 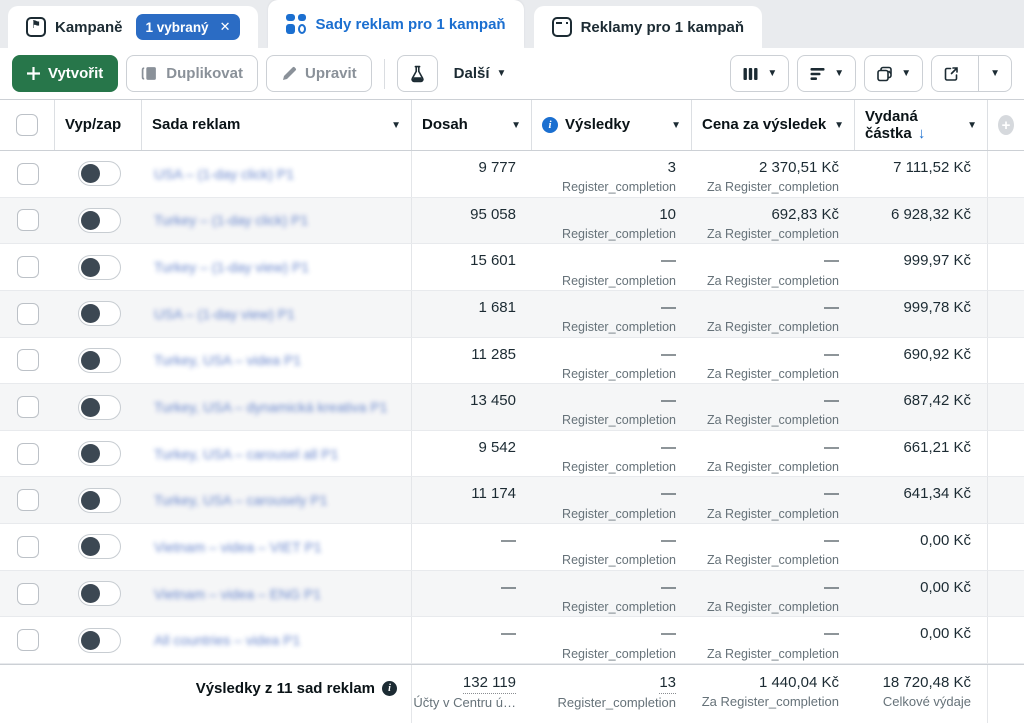 I want to click on header-adset-name: Sada reklam ▼, so click(x=277, y=125).